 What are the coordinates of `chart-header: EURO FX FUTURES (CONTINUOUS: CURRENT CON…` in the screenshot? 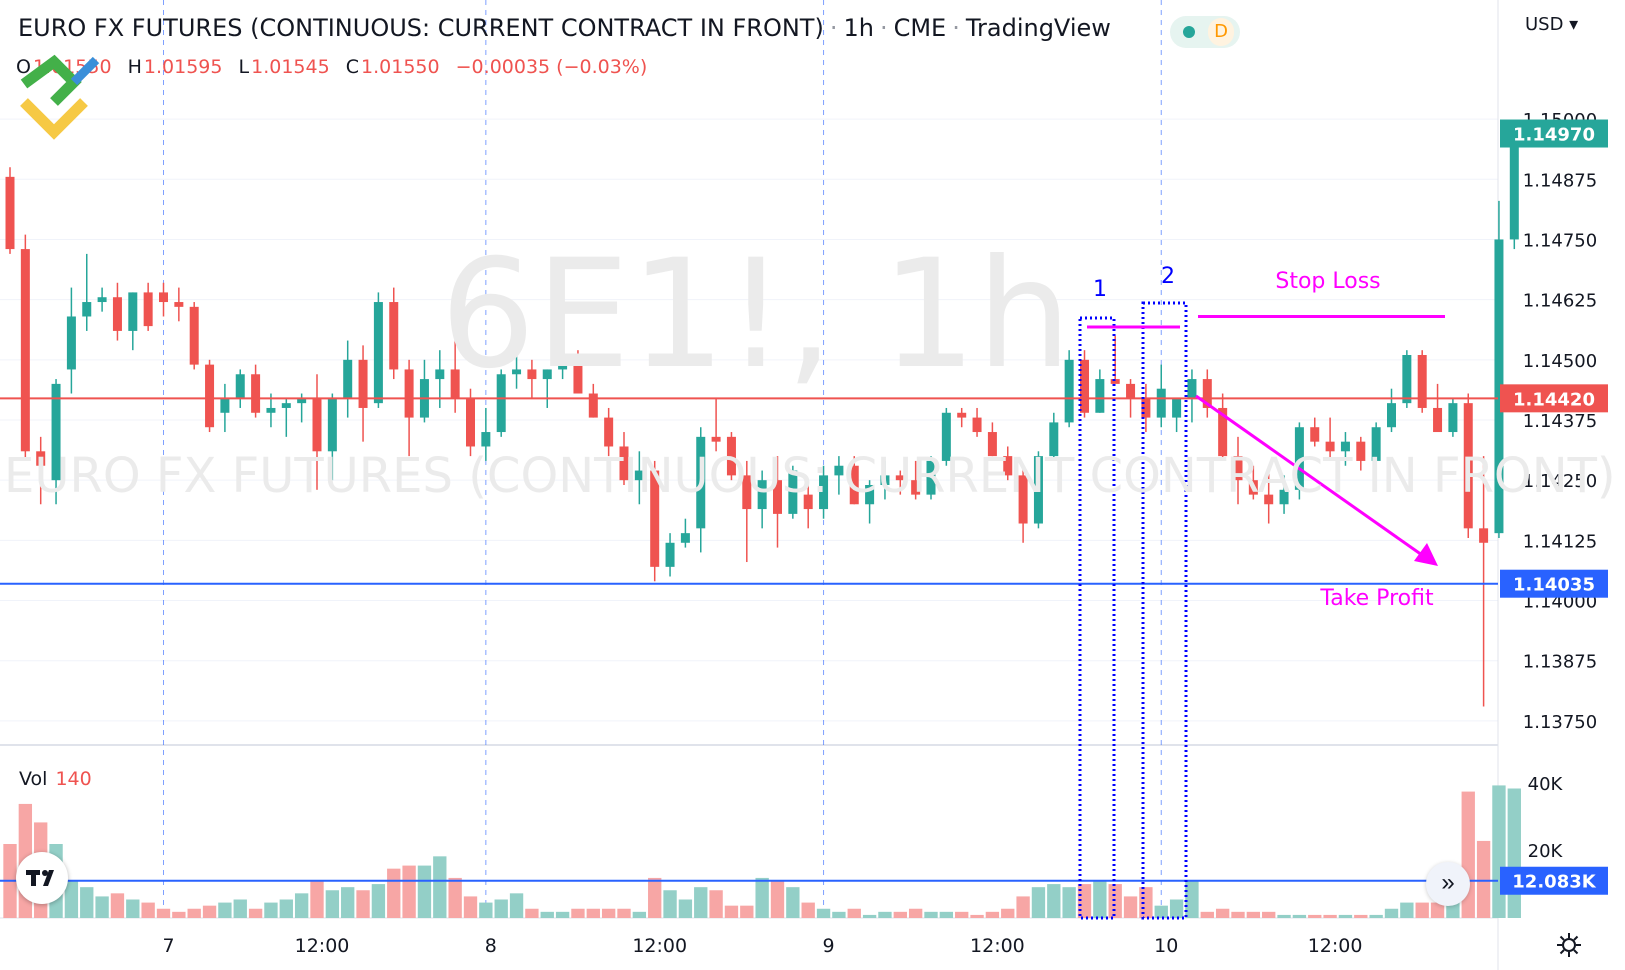 It's located at (564, 28).